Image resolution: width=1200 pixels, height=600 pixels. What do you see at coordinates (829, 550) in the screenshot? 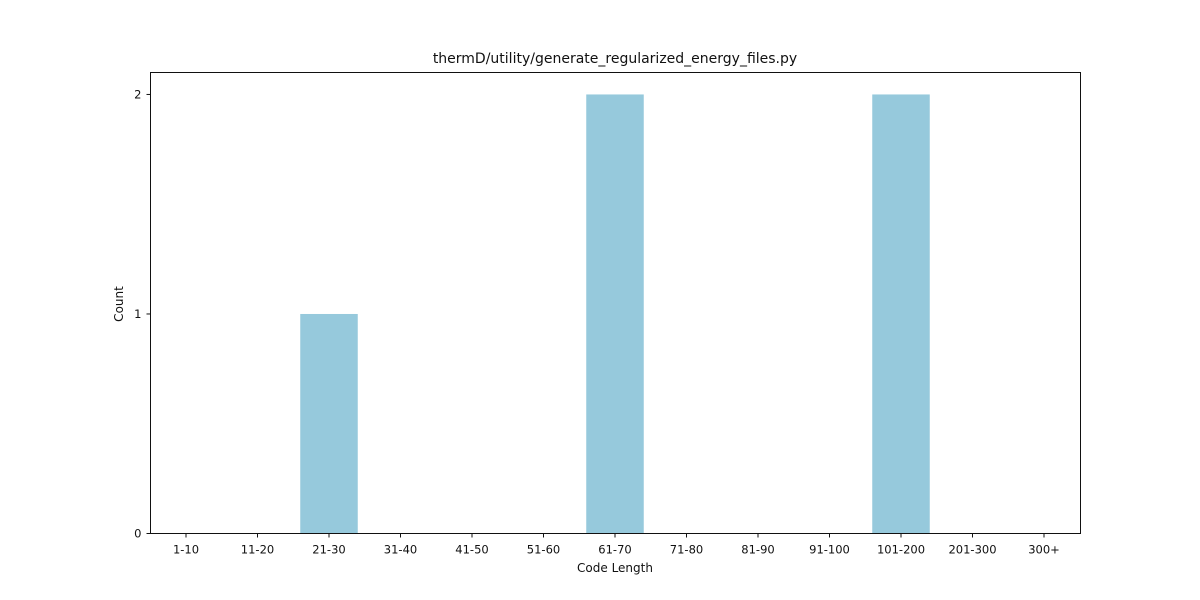
I see `x-tick-label: 91-100` at bounding box center [829, 550].